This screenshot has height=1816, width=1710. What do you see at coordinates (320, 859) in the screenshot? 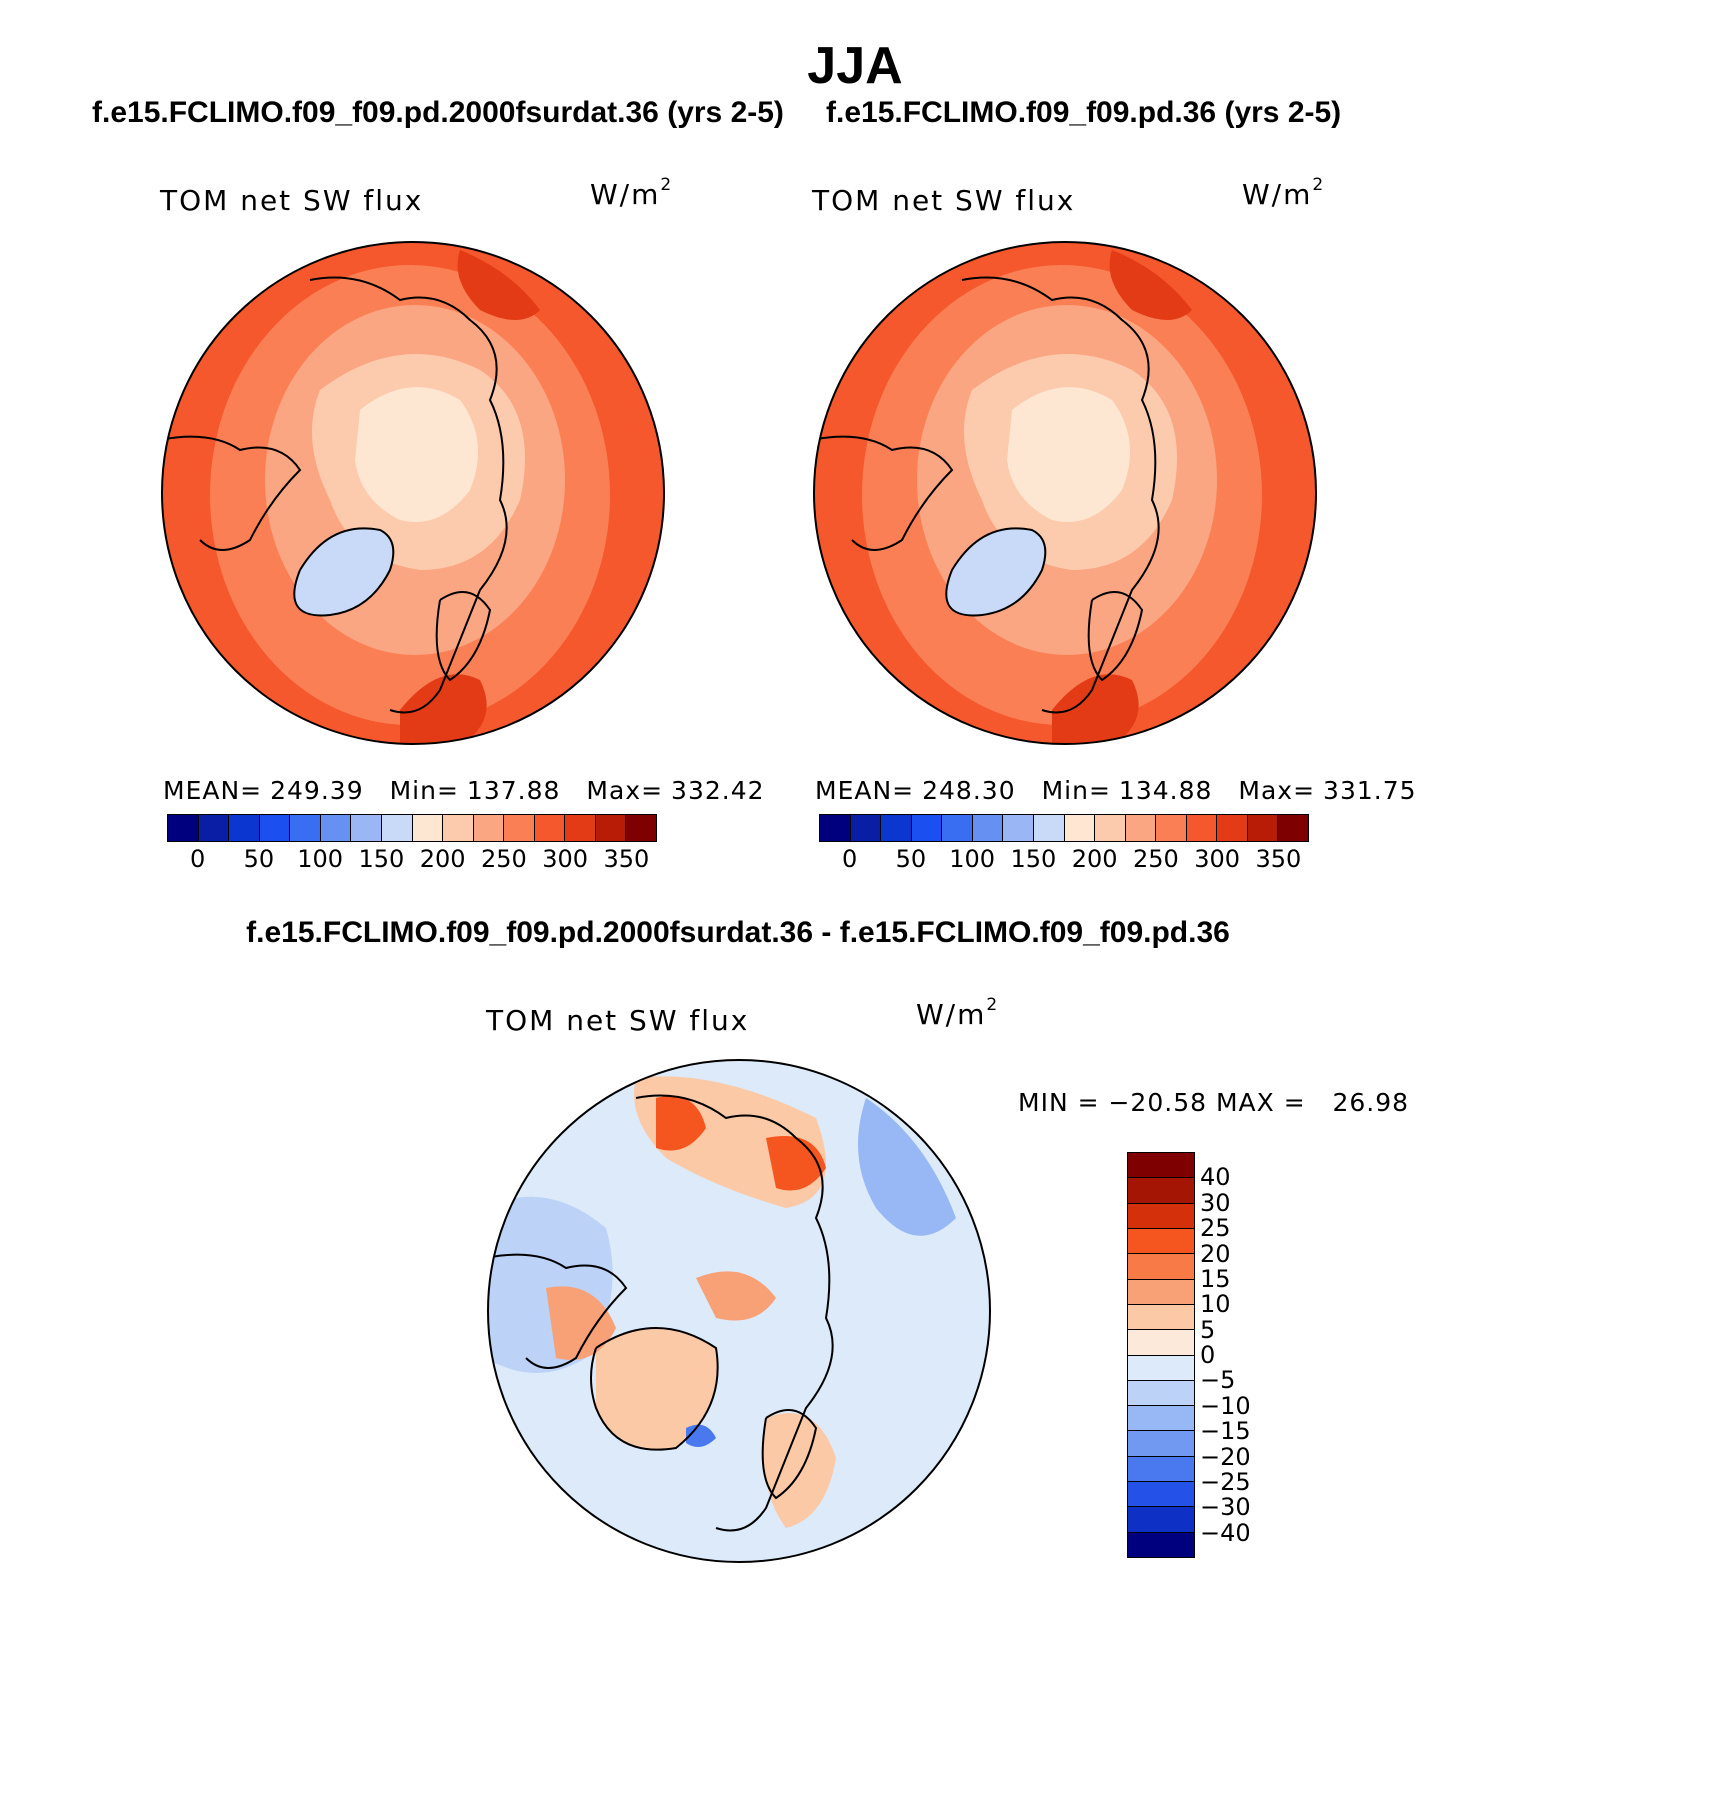
I see `panel1-colorbar-tick-label: 100` at bounding box center [320, 859].